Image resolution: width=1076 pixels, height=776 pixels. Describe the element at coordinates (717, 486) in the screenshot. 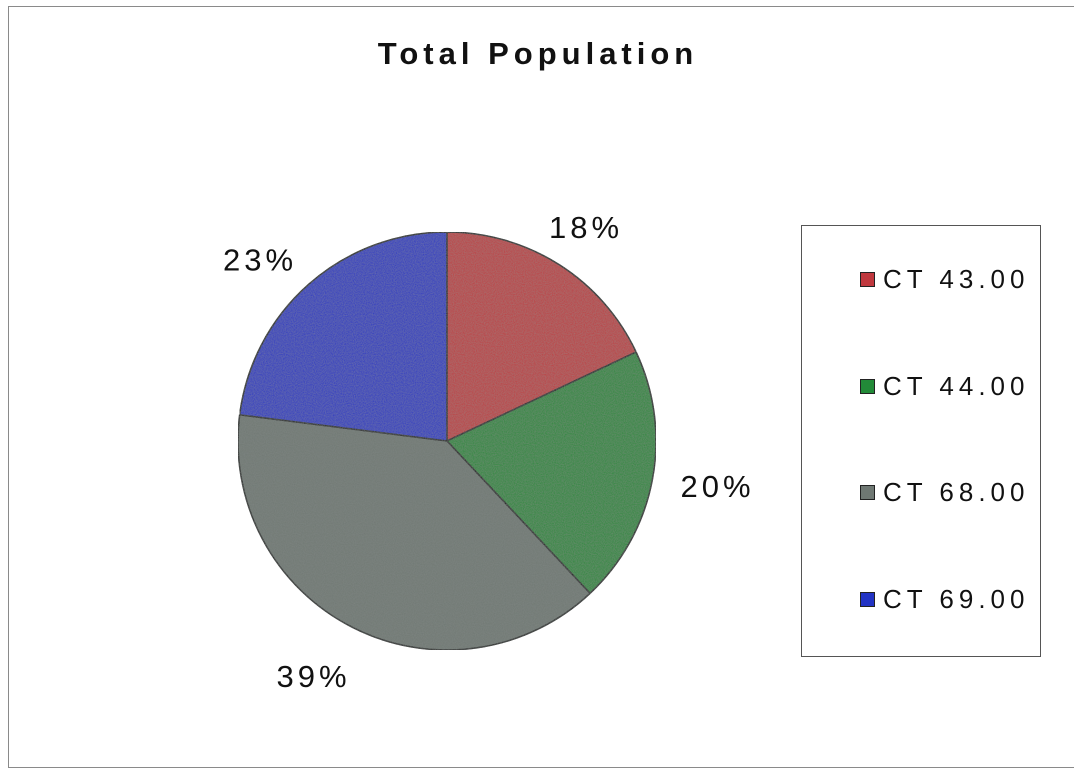

I see `pie-slice-label: 20%` at that location.